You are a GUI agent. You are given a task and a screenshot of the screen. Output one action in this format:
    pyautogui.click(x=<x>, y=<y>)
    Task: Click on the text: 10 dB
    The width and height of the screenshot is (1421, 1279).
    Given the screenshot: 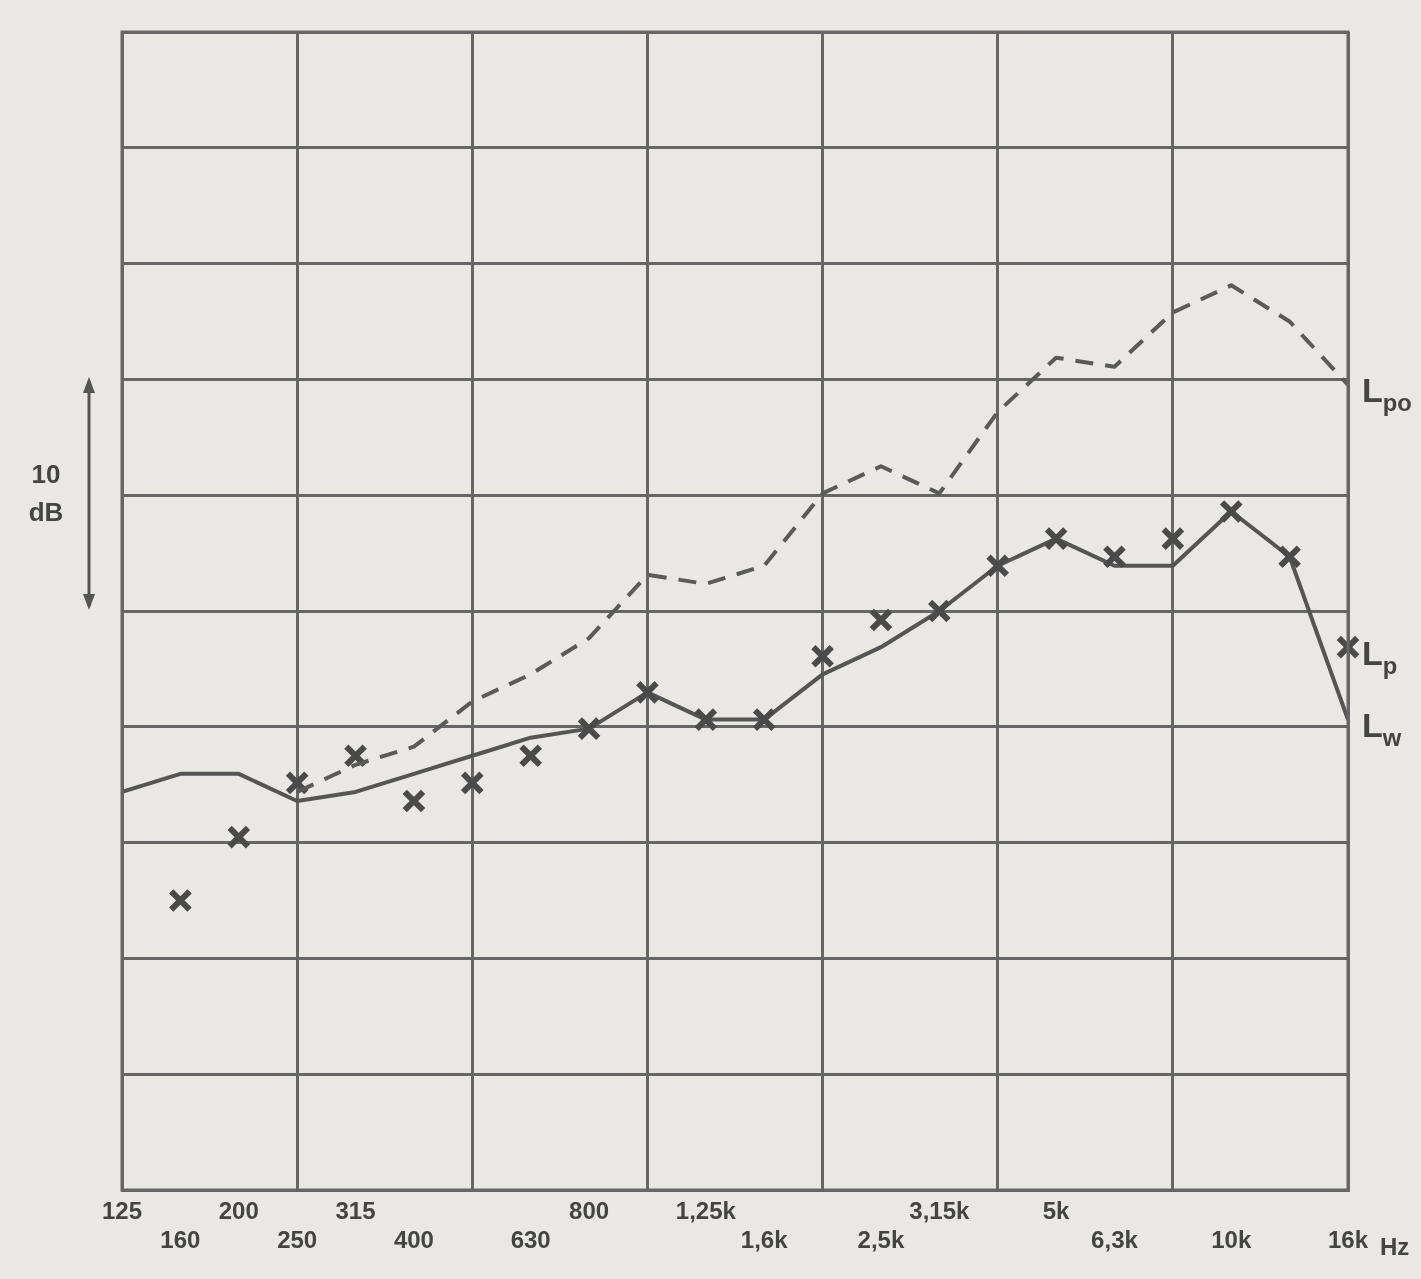 What is the action you would take?
    pyautogui.click(x=46, y=493)
    